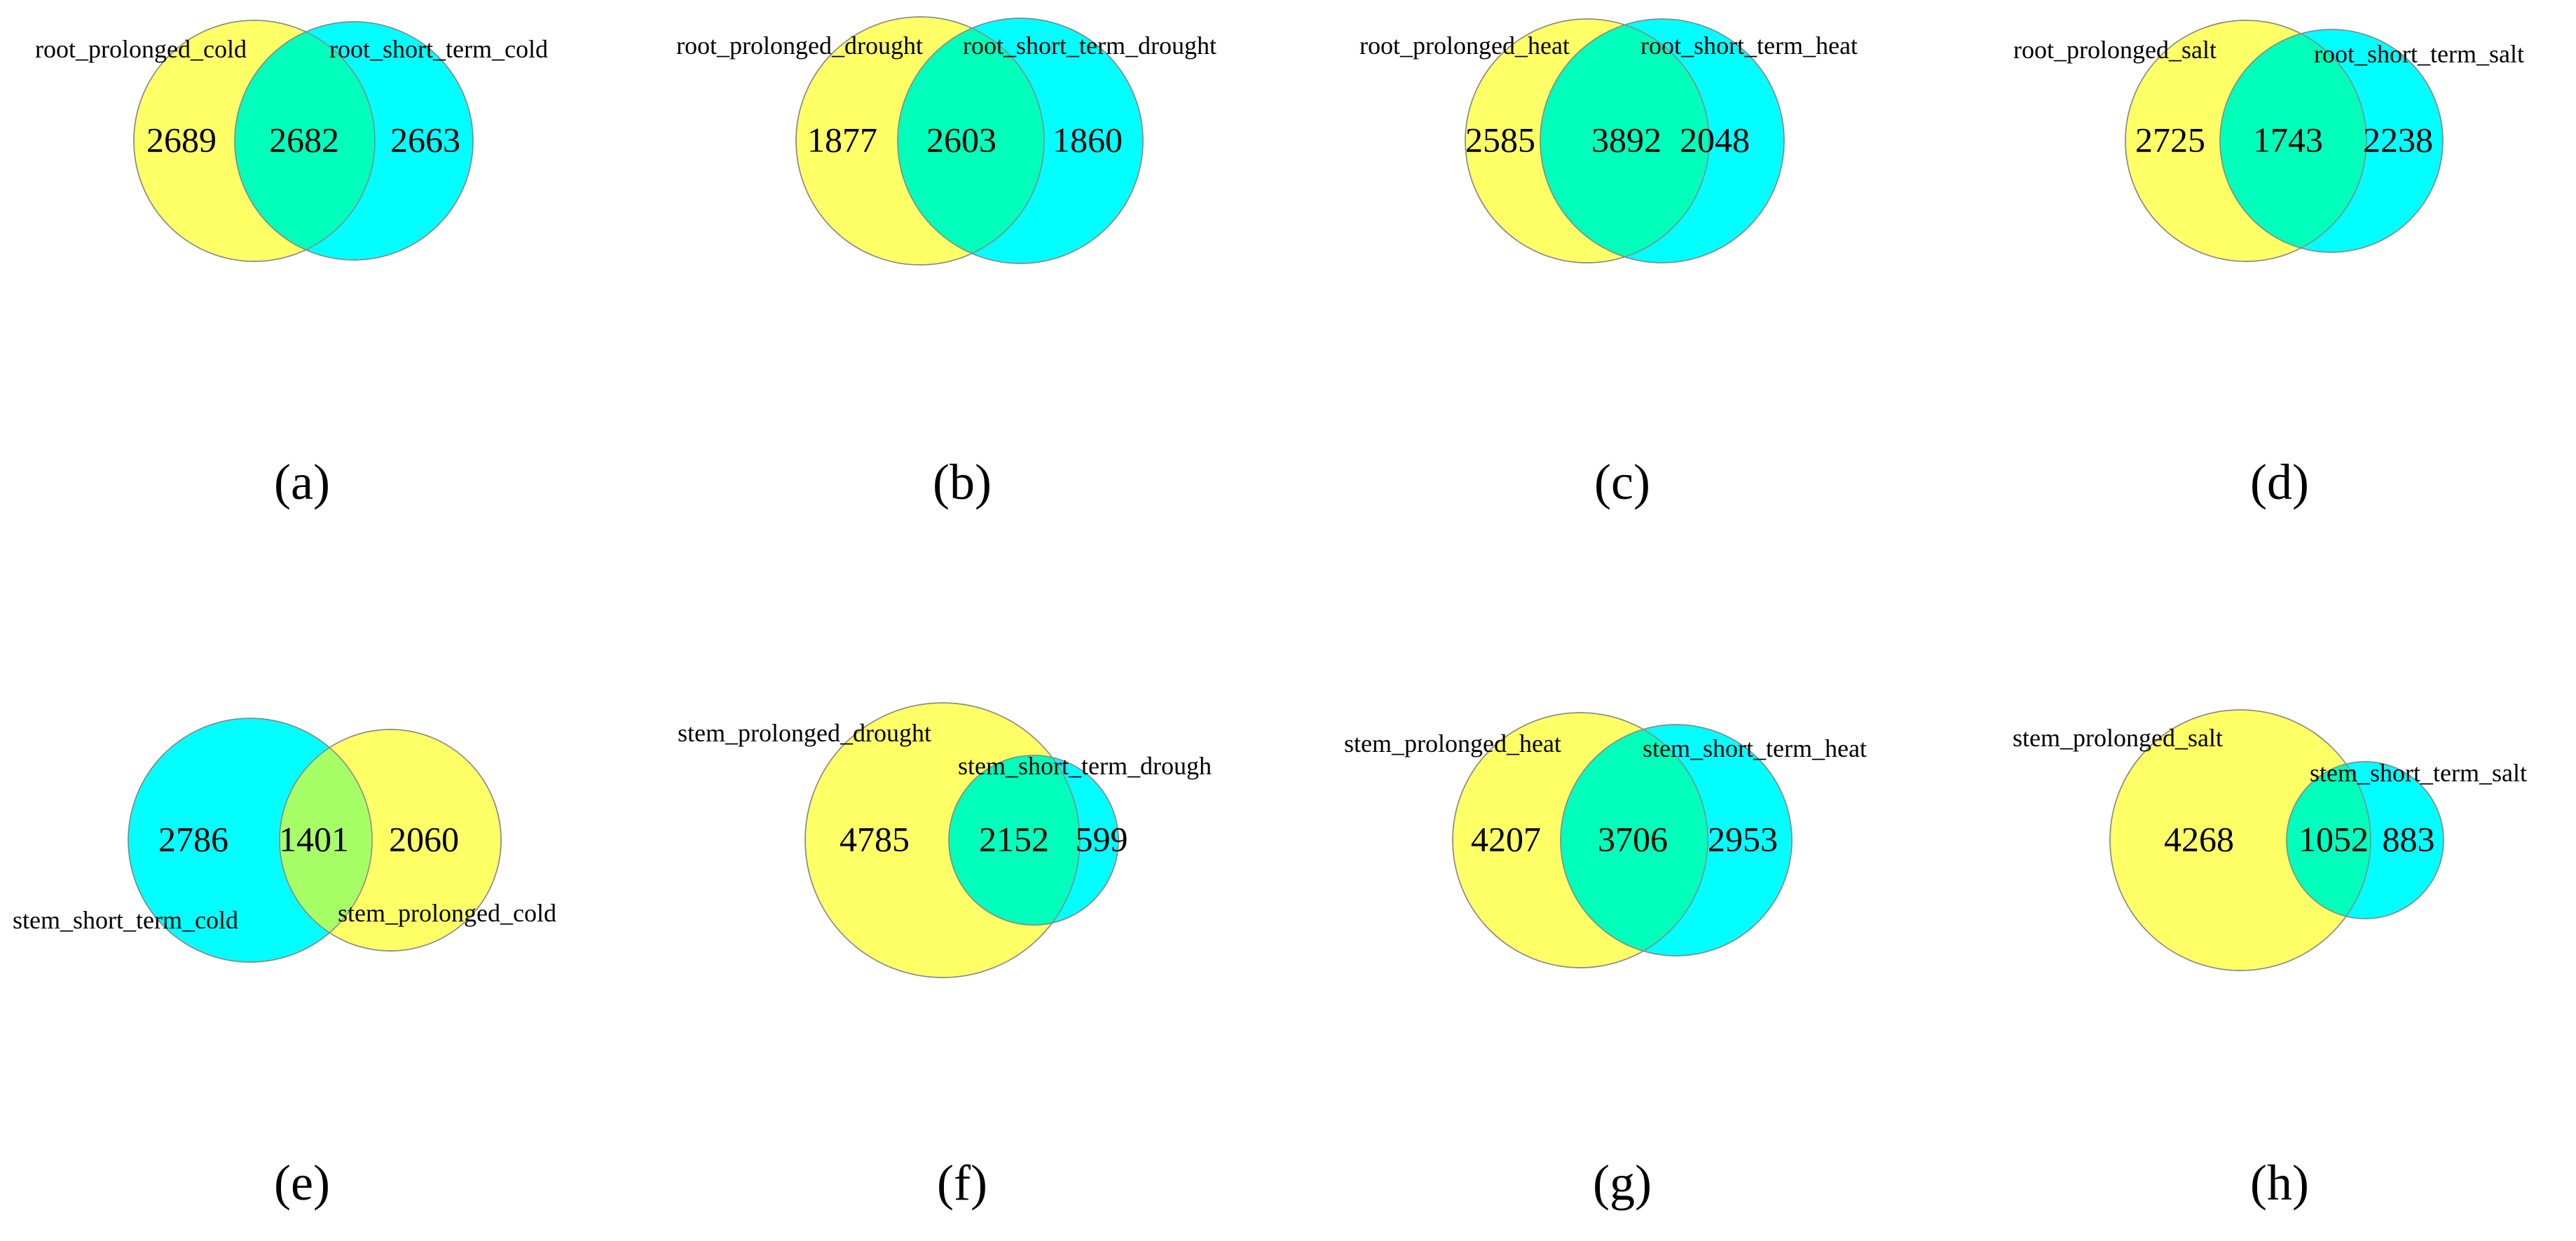 This screenshot has width=2576, height=1241. I want to click on left-only-count: 1877, so click(842, 139).